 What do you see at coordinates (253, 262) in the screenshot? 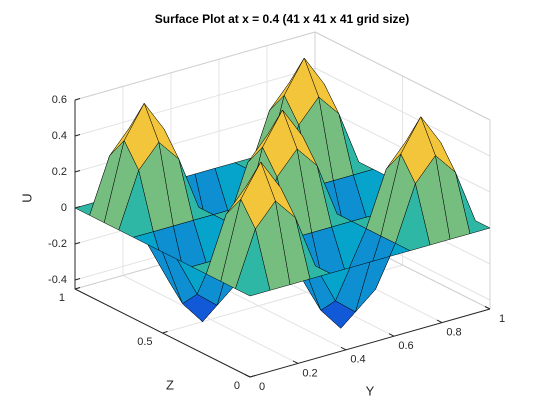
I see `surface-face` at bounding box center [253, 262].